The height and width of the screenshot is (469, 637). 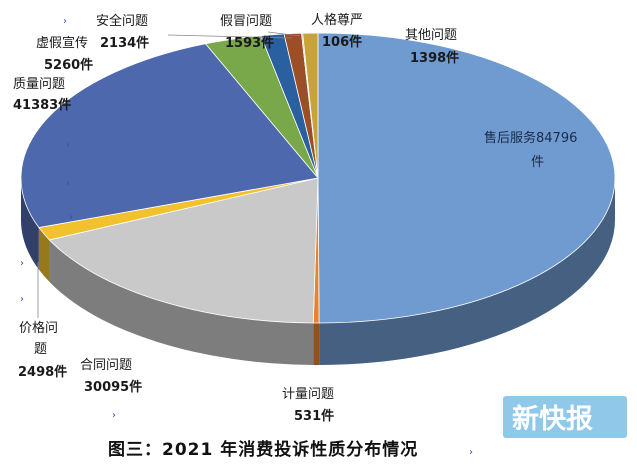 I want to click on label-jiliang-value: 531件, so click(x=314, y=416).